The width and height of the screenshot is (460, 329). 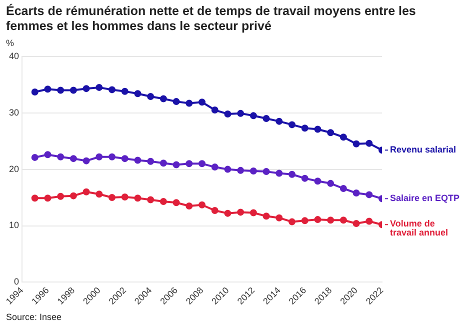 What do you see at coordinates (14, 225) in the screenshot?
I see `y-tick-label: 10` at bounding box center [14, 225].